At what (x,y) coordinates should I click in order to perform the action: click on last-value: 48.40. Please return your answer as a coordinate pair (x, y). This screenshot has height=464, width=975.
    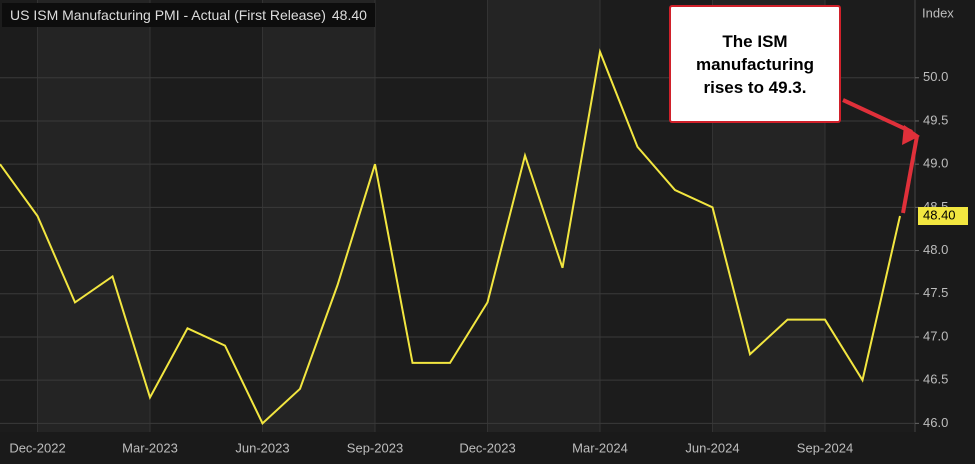
    Looking at the image, I should click on (349, 15).